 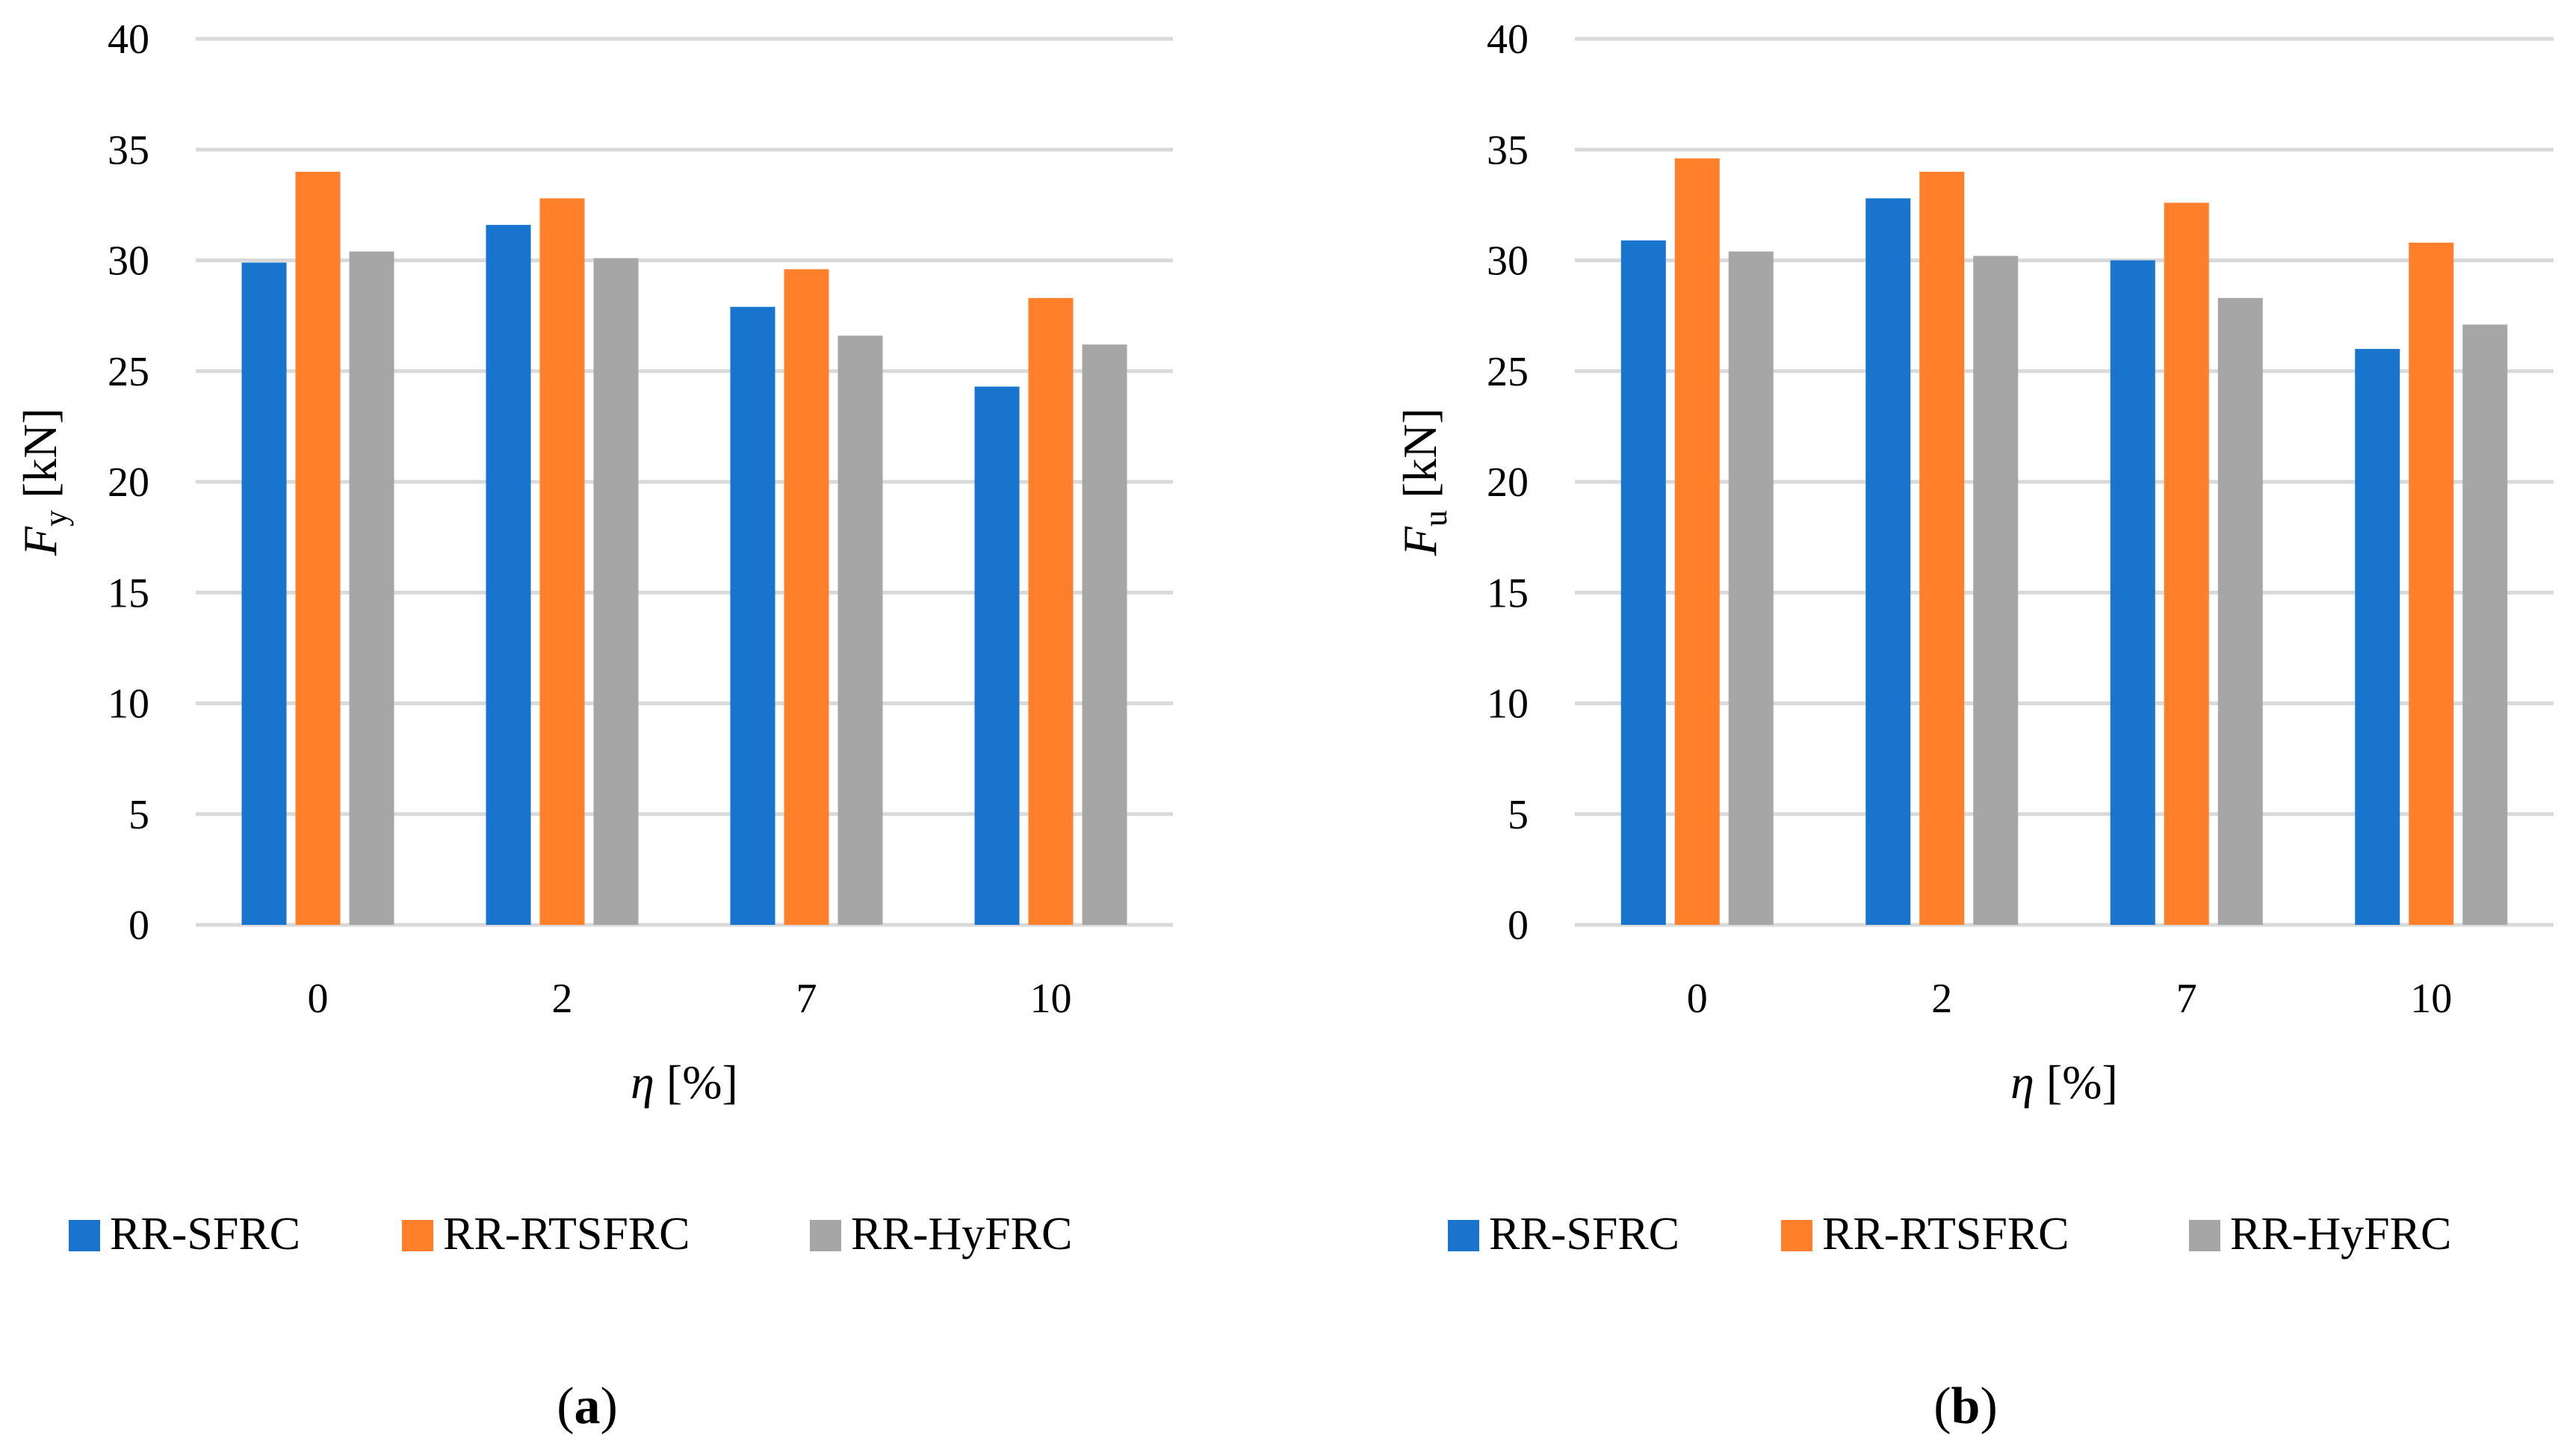 What do you see at coordinates (55, 518) in the screenshot?
I see `y-axis-subscript: y` at bounding box center [55, 518].